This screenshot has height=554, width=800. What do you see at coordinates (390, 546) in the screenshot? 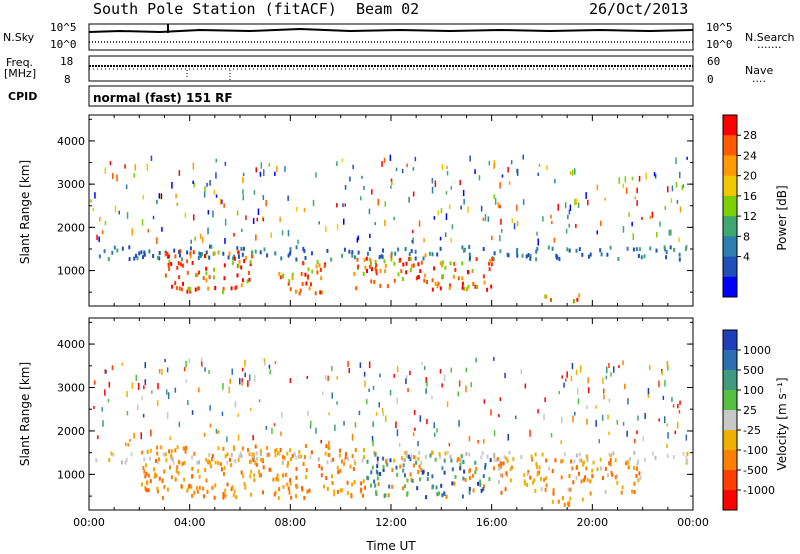
I see `time-xlabel: Time UT` at bounding box center [390, 546].